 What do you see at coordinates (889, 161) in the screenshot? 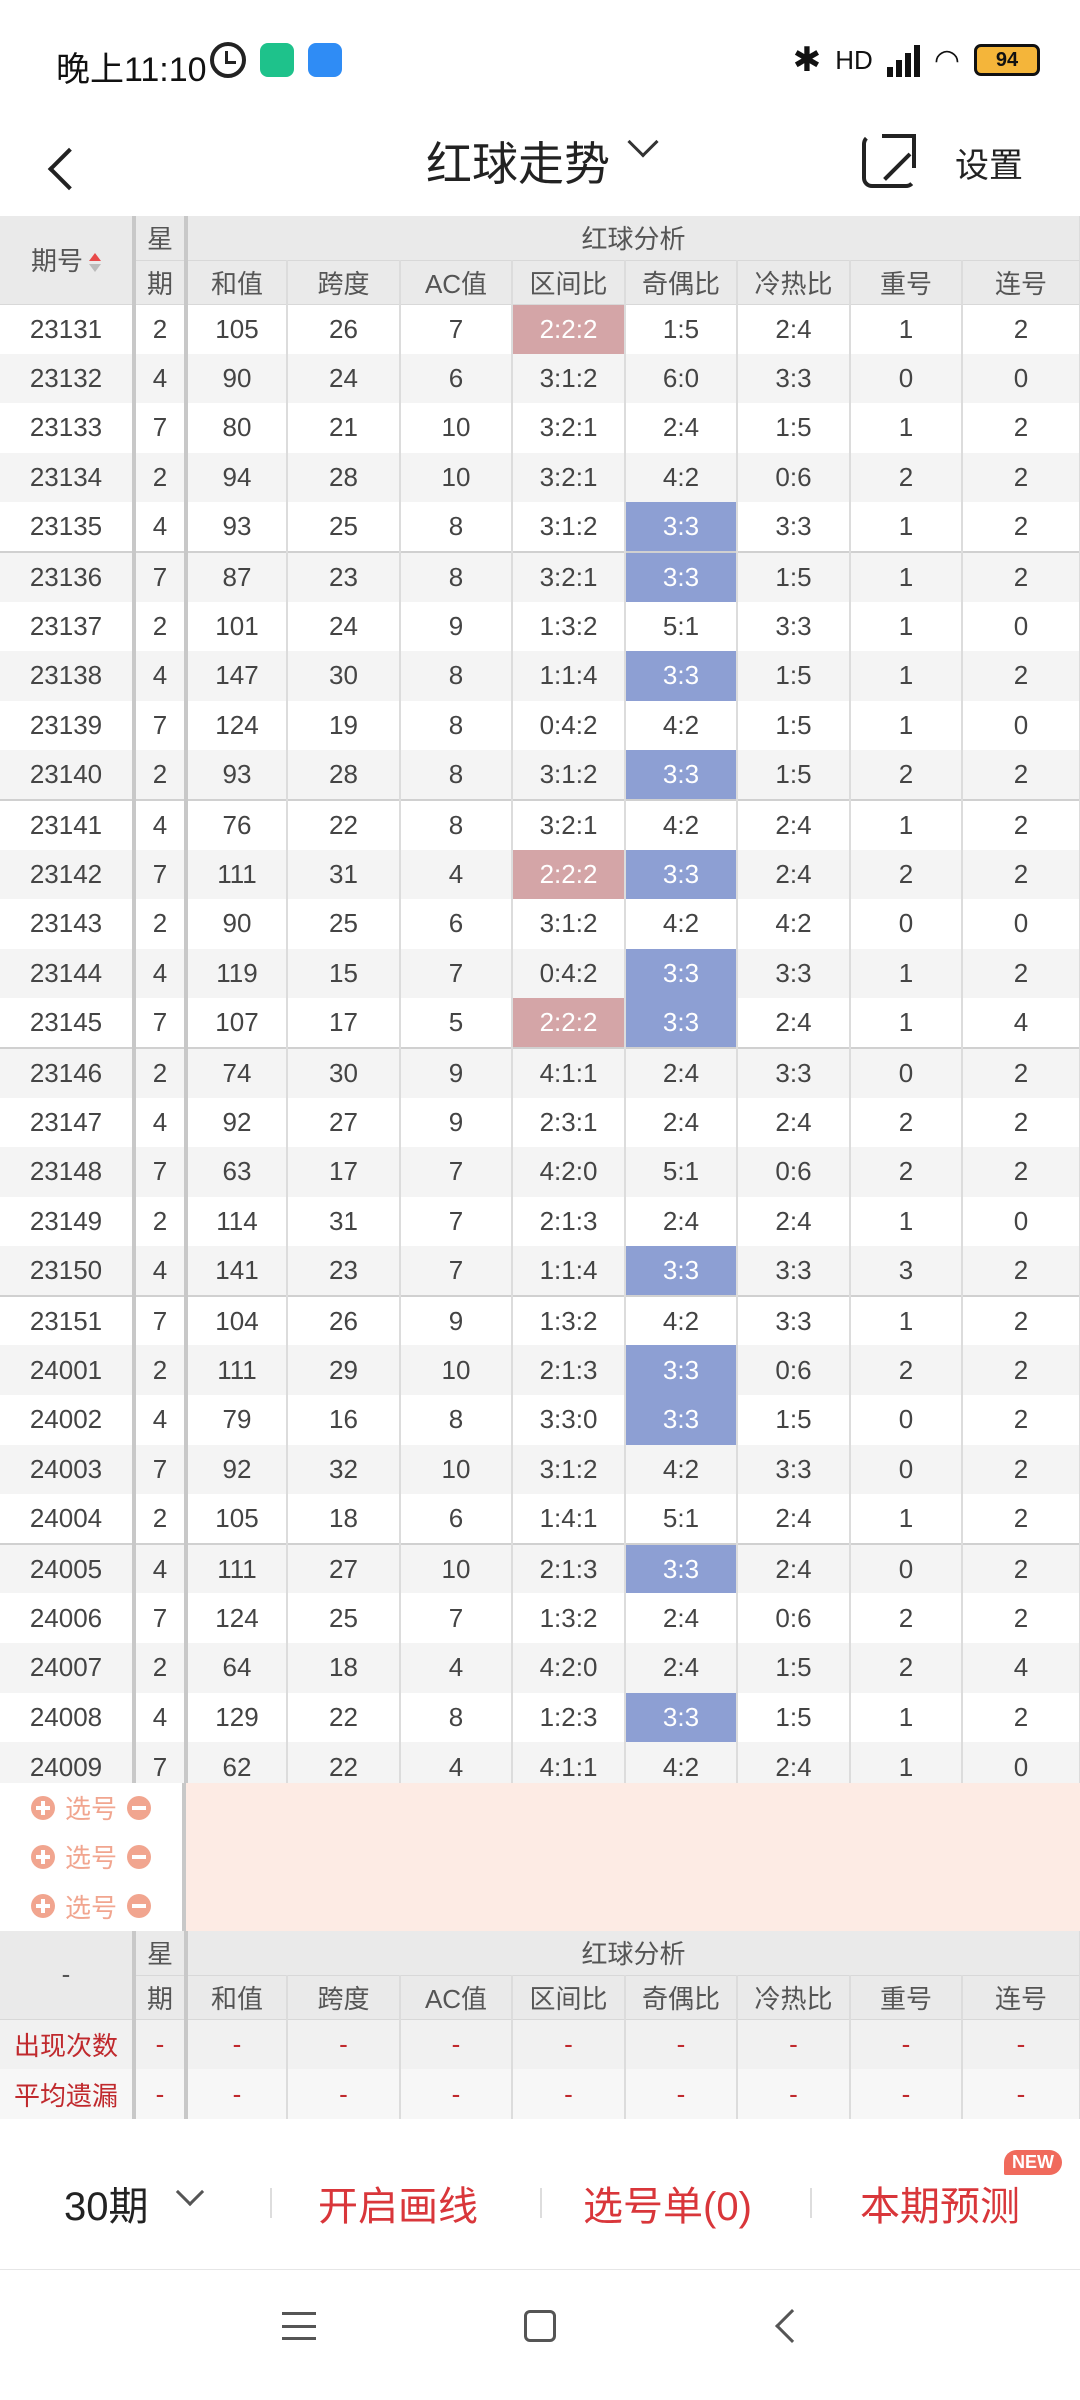
I see `share-icon` at bounding box center [889, 161].